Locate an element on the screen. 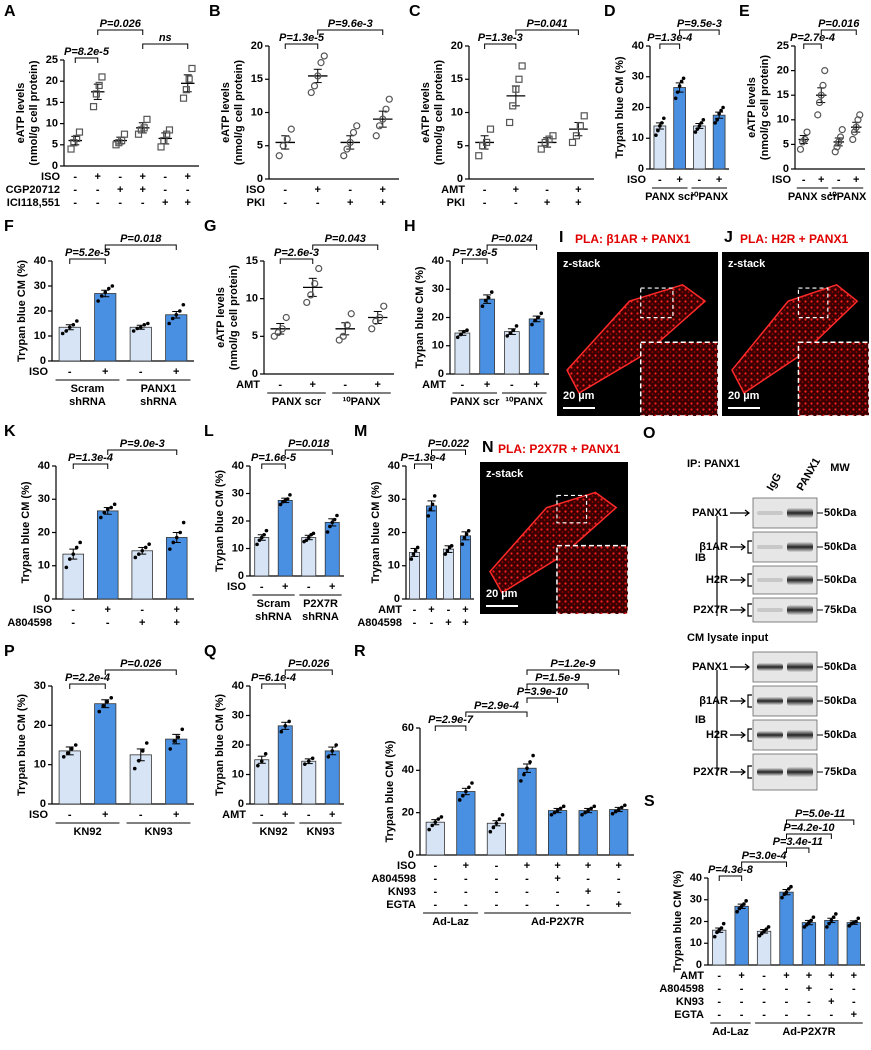 This screenshot has height=1050, width=871. ip-label: IP: PANX1 is located at coordinates (713, 464).